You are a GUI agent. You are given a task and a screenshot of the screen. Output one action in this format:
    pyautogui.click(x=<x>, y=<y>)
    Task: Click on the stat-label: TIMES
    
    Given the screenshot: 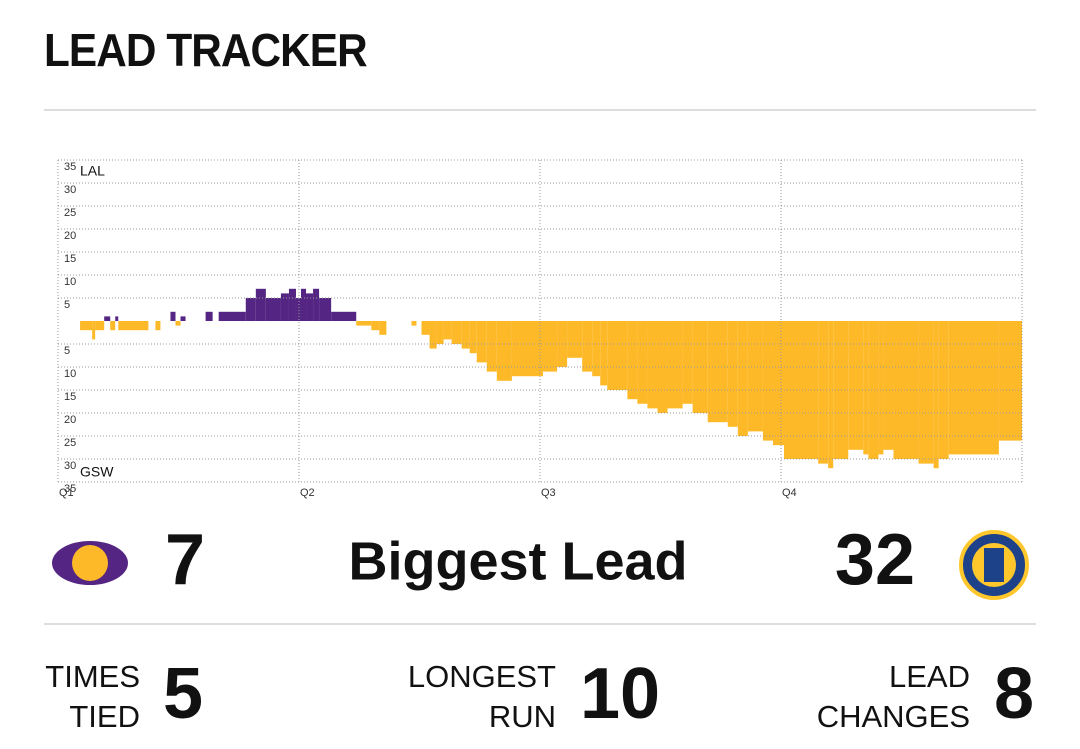 What is the action you would take?
    pyautogui.click(x=92, y=676)
    